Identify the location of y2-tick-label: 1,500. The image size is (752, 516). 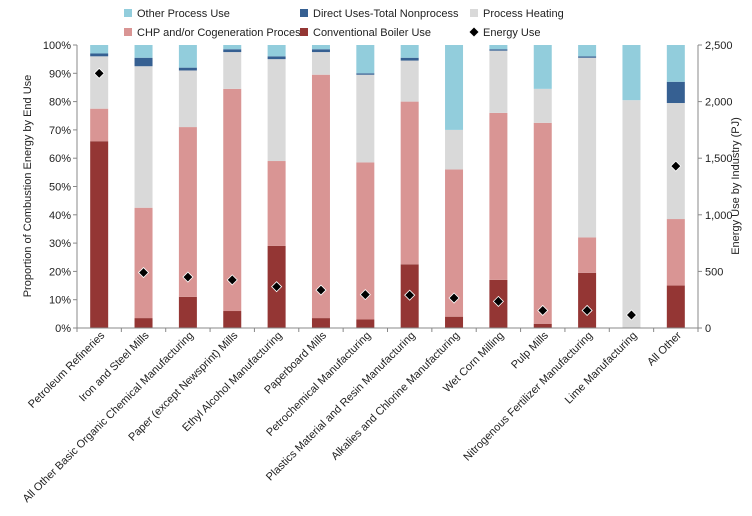
(719, 159).